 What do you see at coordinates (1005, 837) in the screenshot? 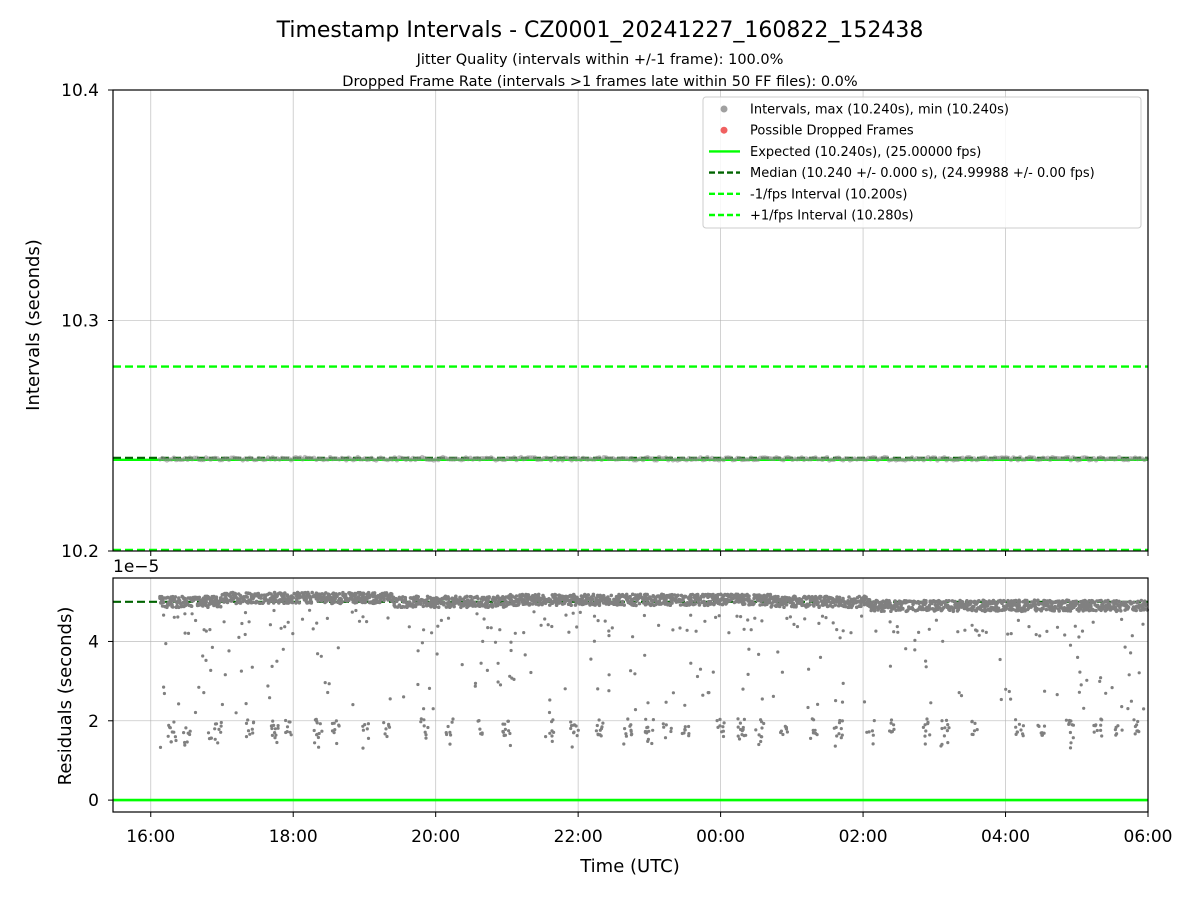
I see `x-tick-label: 04:00` at bounding box center [1005, 837].